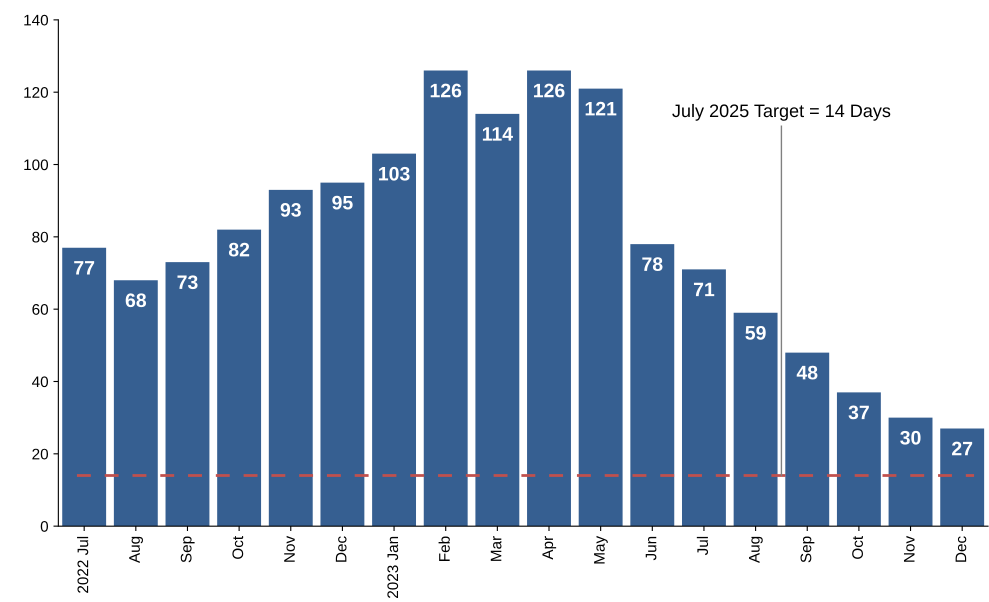  I want to click on data-label: 93, so click(290, 210).